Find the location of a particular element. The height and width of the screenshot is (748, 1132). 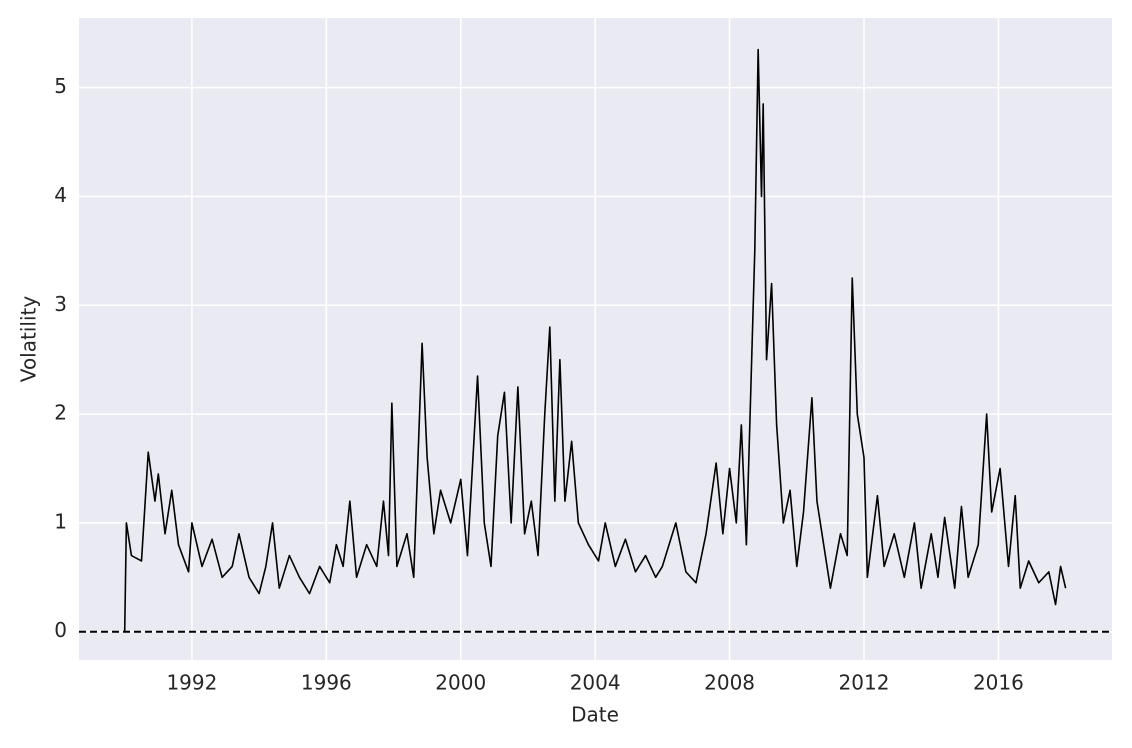

y-tick-label: 0 is located at coordinates (60, 630).